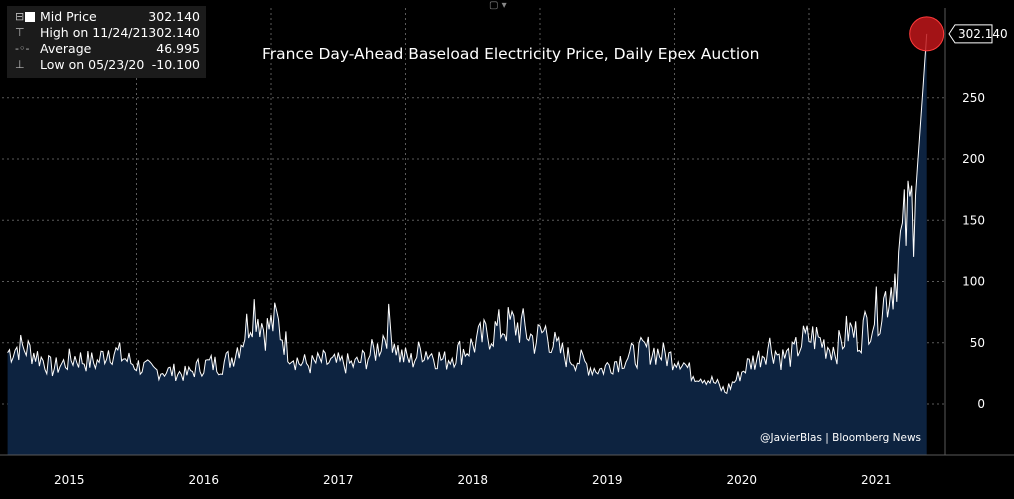 This screenshot has height=499, width=1014. Describe the element at coordinates (94, 32) in the screenshot. I see `legend-high-label: High on 11/24/21` at that location.